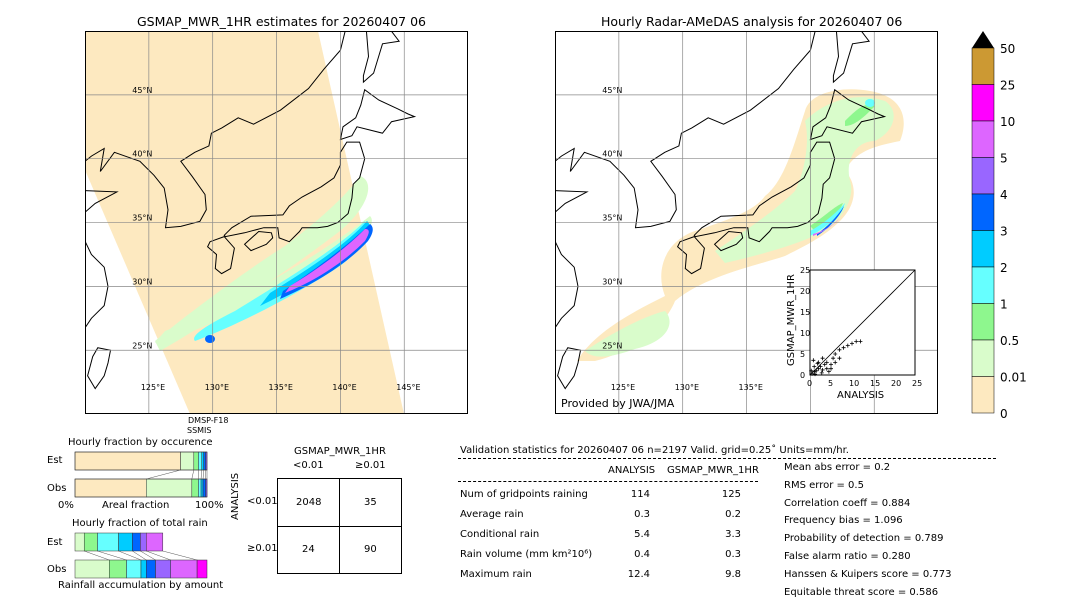 The width and height of the screenshot is (1080, 612). What do you see at coordinates (140, 442) in the screenshot?
I see `occurrence-title: Hourly fraction by occurence` at bounding box center [140, 442].